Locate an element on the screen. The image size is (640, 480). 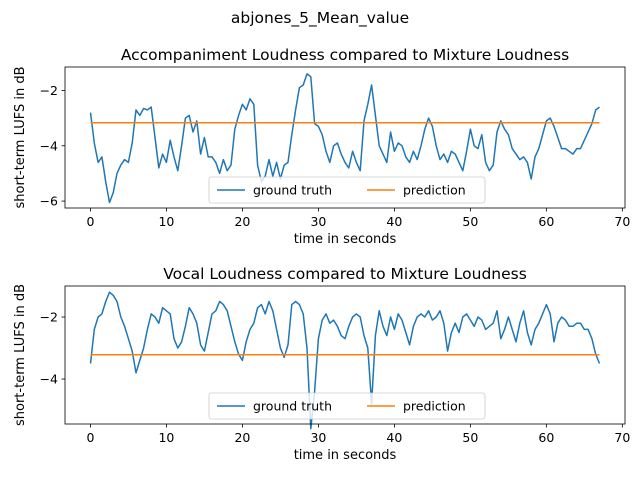
vocal-x-tick-label: 20 is located at coordinates (242, 437).